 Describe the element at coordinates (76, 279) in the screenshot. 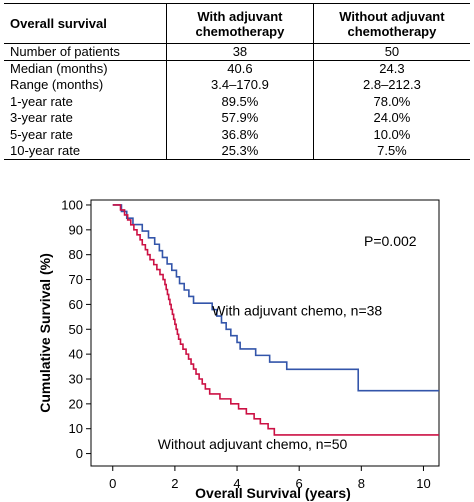

I see `y-tick-label: 70` at that location.